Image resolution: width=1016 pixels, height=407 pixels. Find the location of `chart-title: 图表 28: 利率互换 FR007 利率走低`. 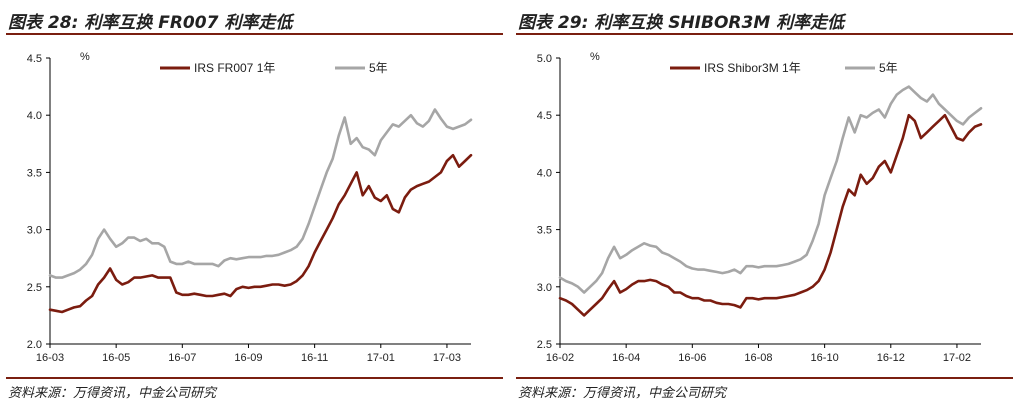

chart-title: 图表 28: 利率互换 FR007 利率走低 is located at coordinates (150, 23).